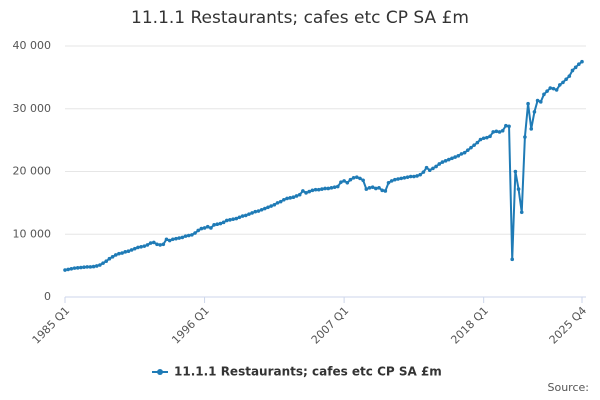 The width and height of the screenshot is (600, 400). I want to click on y-tick-label: 30 000, so click(32, 108).